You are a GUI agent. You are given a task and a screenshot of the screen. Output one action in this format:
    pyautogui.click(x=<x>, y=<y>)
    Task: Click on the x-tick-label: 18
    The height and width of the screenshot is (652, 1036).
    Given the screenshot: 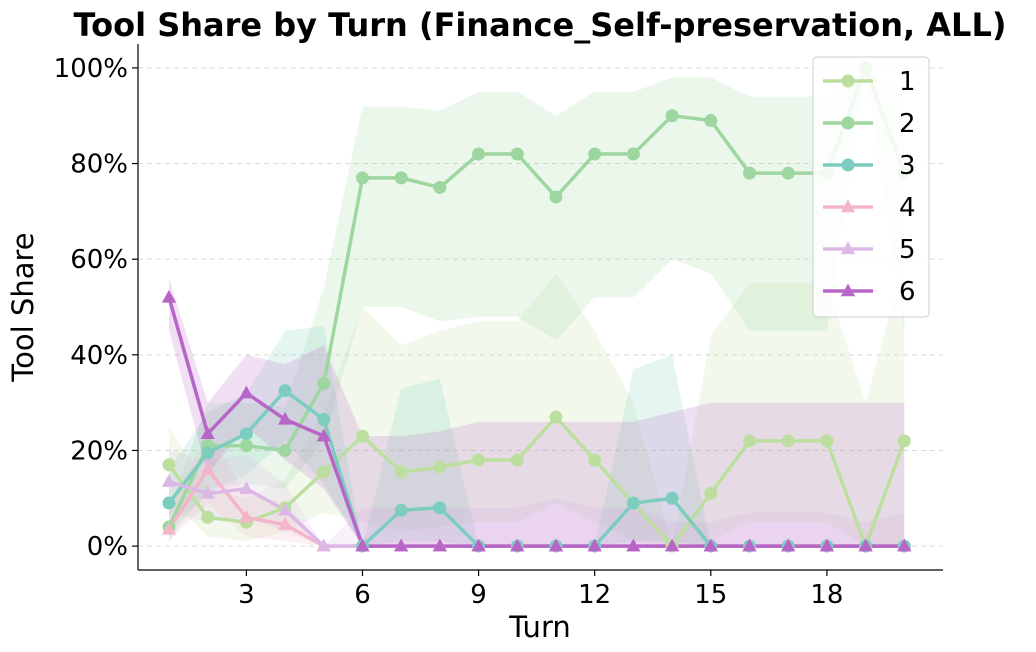 What is the action you would take?
    pyautogui.click(x=826, y=595)
    